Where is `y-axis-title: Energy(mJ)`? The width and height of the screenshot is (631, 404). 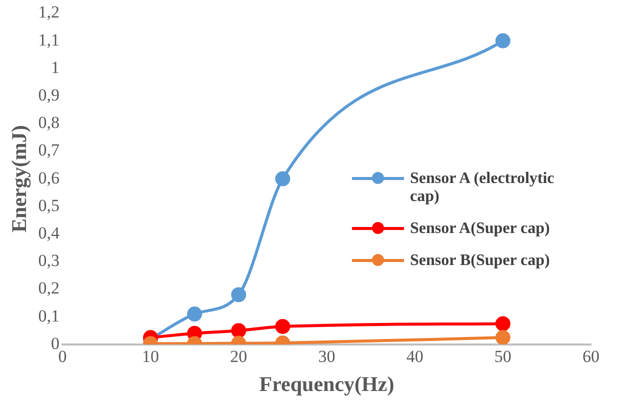 y-axis-title: Energy(mJ) is located at coordinates (19, 178).